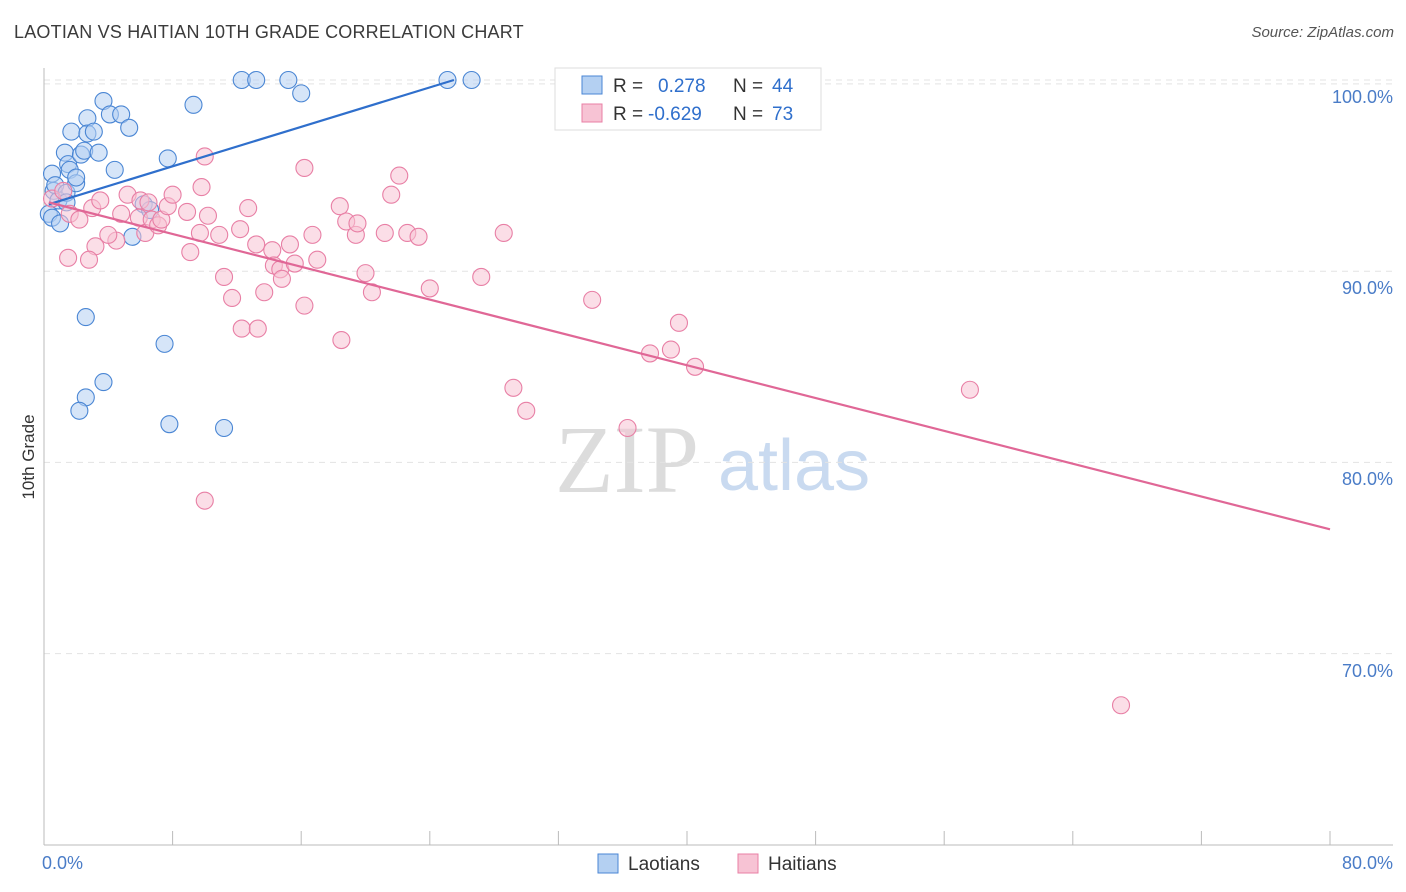  What do you see at coordinates (62, 863) in the screenshot?
I see `x-tick-label-min: 0.0%` at bounding box center [62, 863].